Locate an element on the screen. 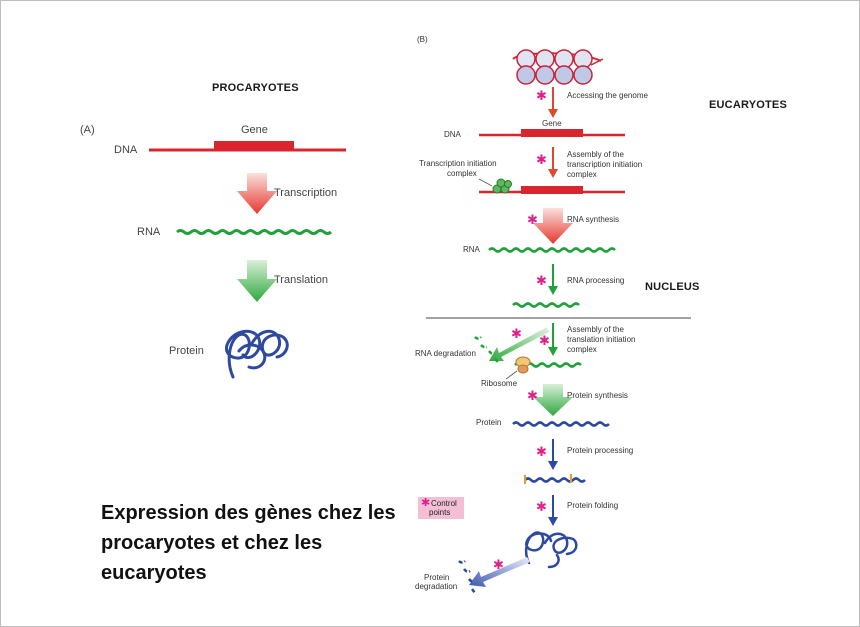 This screenshot has width=860, height=627. accessing-genome-label: Accessing the genome is located at coordinates (607, 95).